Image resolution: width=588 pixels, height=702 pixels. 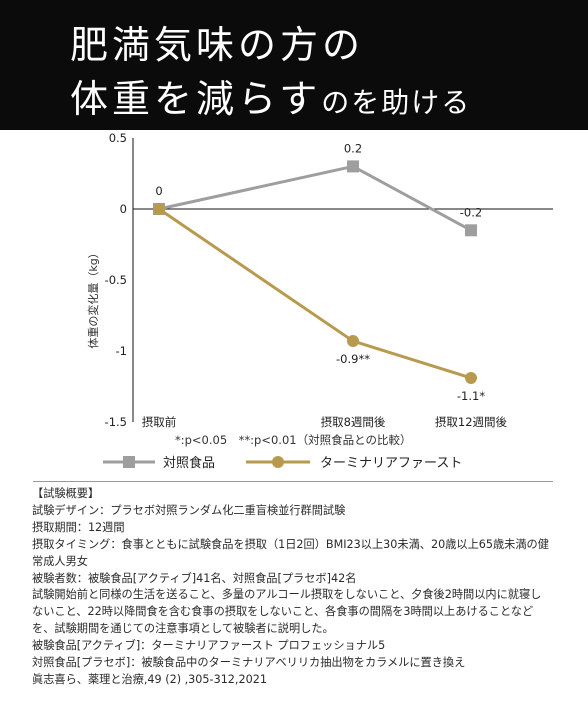 What do you see at coordinates (189, 510) in the screenshot?
I see `study-design-line: 試験デザイン：プラセボ対照ランダム化二重盲検並行群間試験` at bounding box center [189, 510].